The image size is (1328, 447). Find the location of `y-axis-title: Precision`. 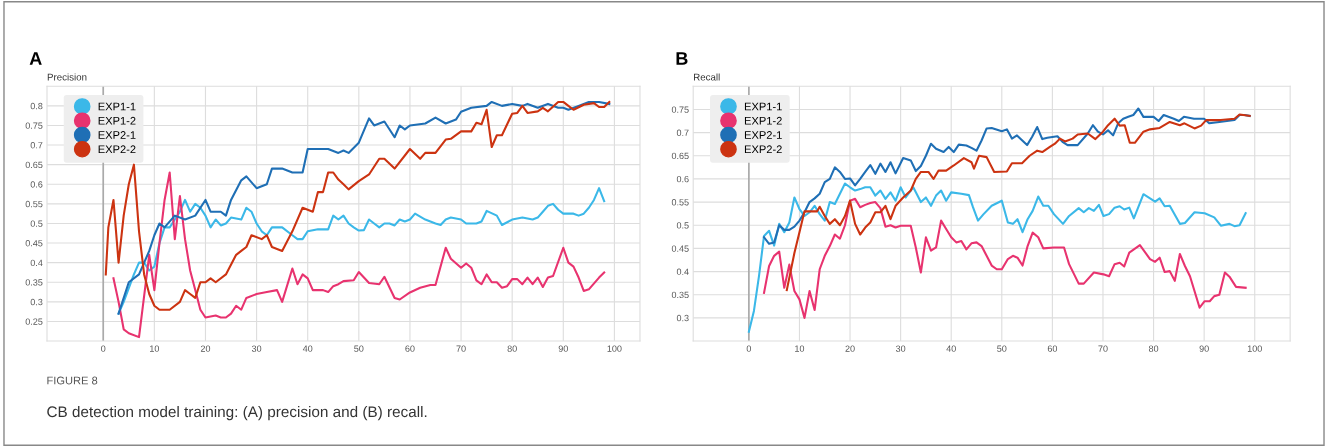

y-axis-title: Precision is located at coordinates (67, 77).